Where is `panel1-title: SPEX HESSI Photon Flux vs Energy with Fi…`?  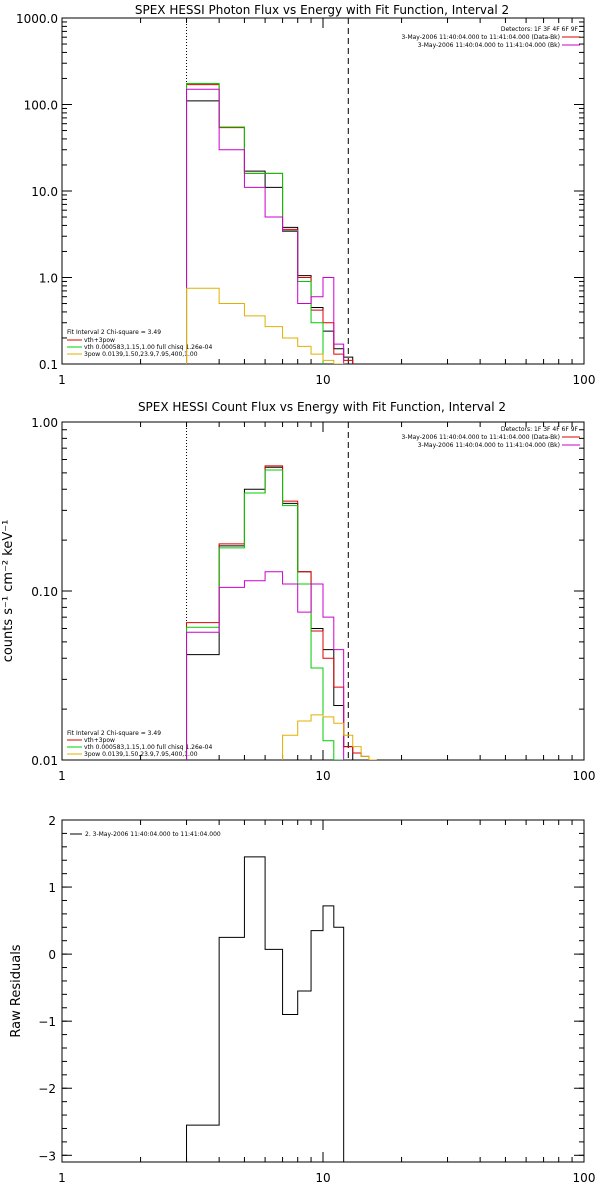
panel1-title: SPEX HESSI Photon Flux vs Energy with Fi… is located at coordinates (322, 10).